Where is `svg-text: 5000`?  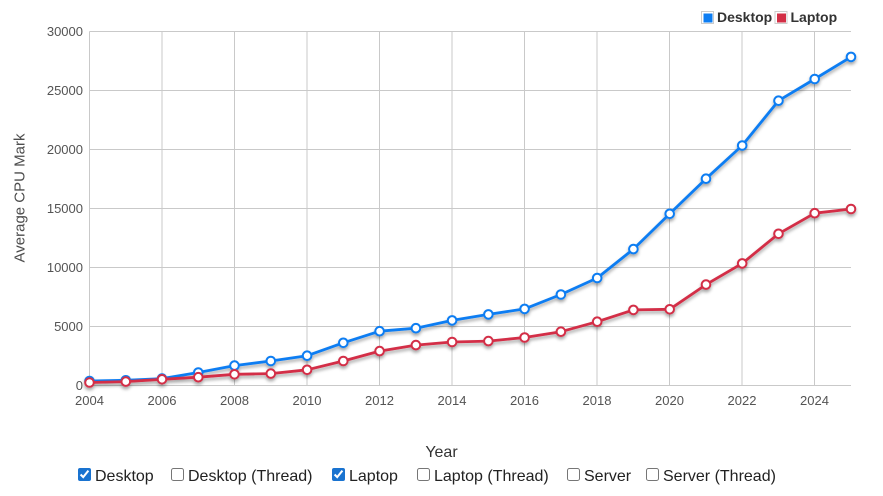
svg-text: 5000 is located at coordinates (68, 326).